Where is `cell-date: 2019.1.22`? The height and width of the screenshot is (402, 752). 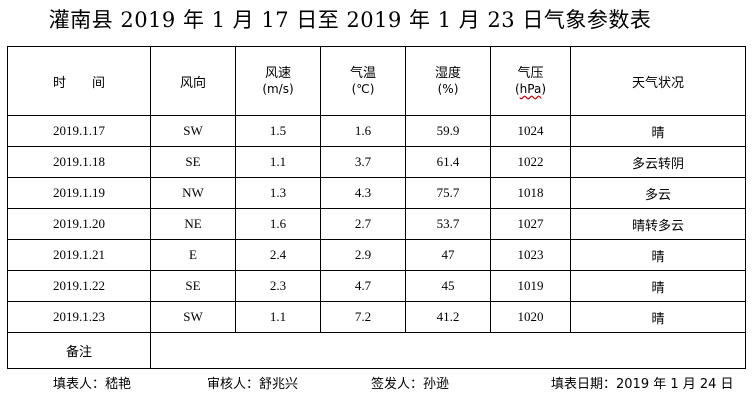 cell-date: 2019.1.22 is located at coordinates (79, 286).